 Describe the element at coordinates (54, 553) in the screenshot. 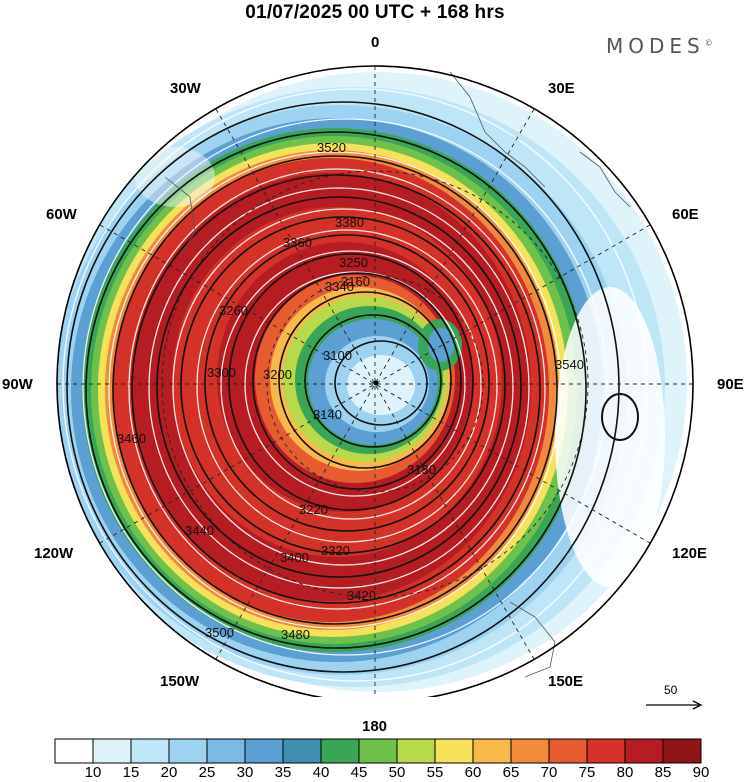

I see `lon-label-120w: 120W` at that location.